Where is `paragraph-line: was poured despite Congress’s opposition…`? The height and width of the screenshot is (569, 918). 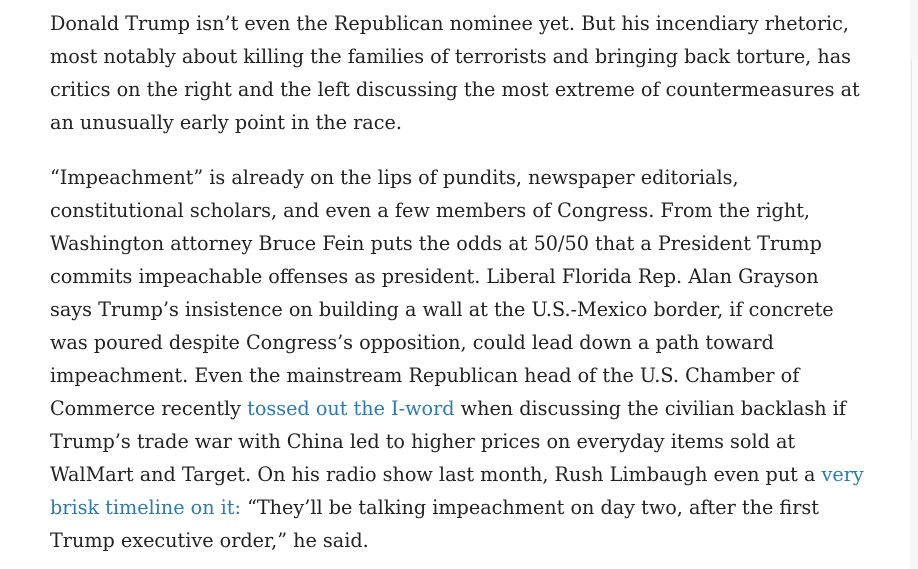
paragraph-line: was poured despite Congress’s opposition… is located at coordinates (412, 342).